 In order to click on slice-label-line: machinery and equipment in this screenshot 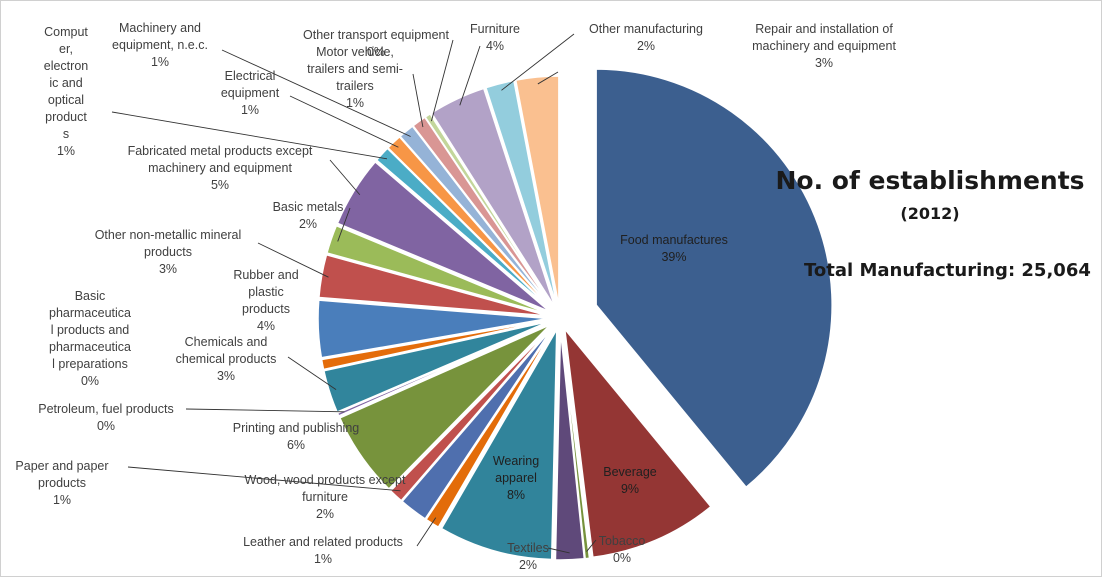, I will do `click(824, 46)`.